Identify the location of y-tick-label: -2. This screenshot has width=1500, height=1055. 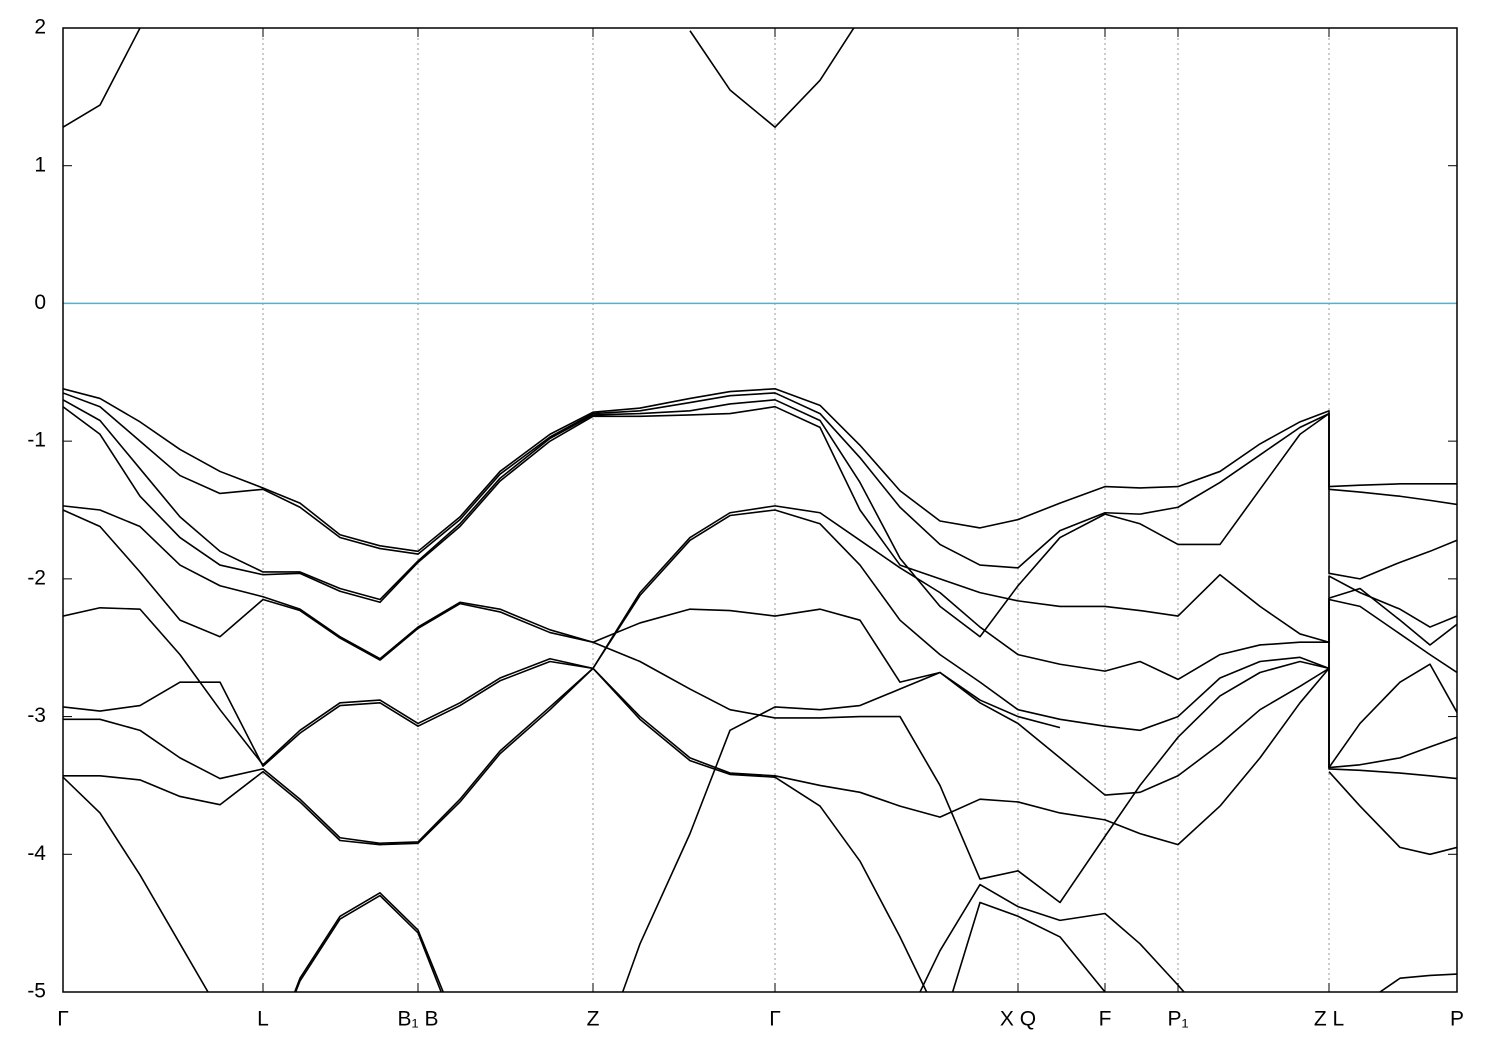
(36, 577).